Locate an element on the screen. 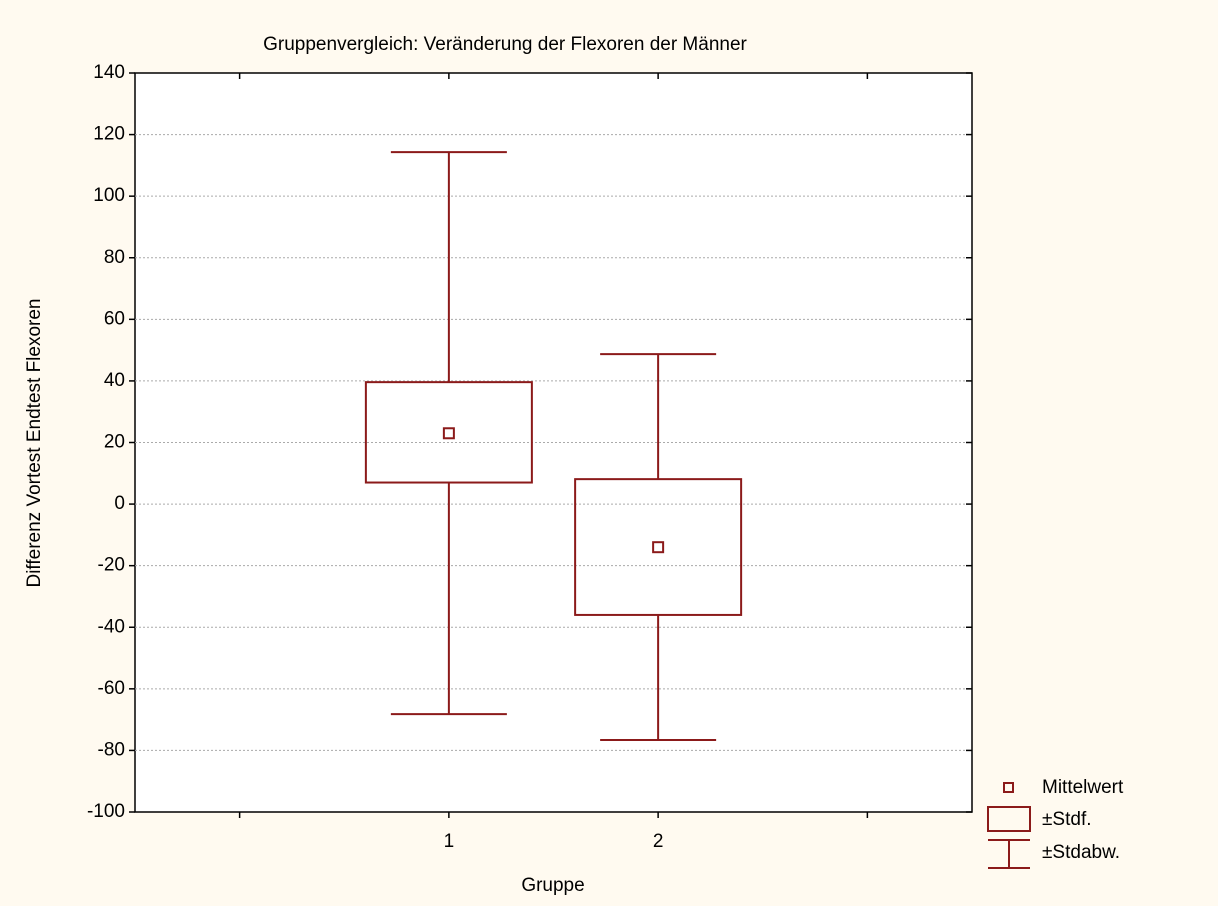  y-tick-label: -60 is located at coordinates (111, 688).